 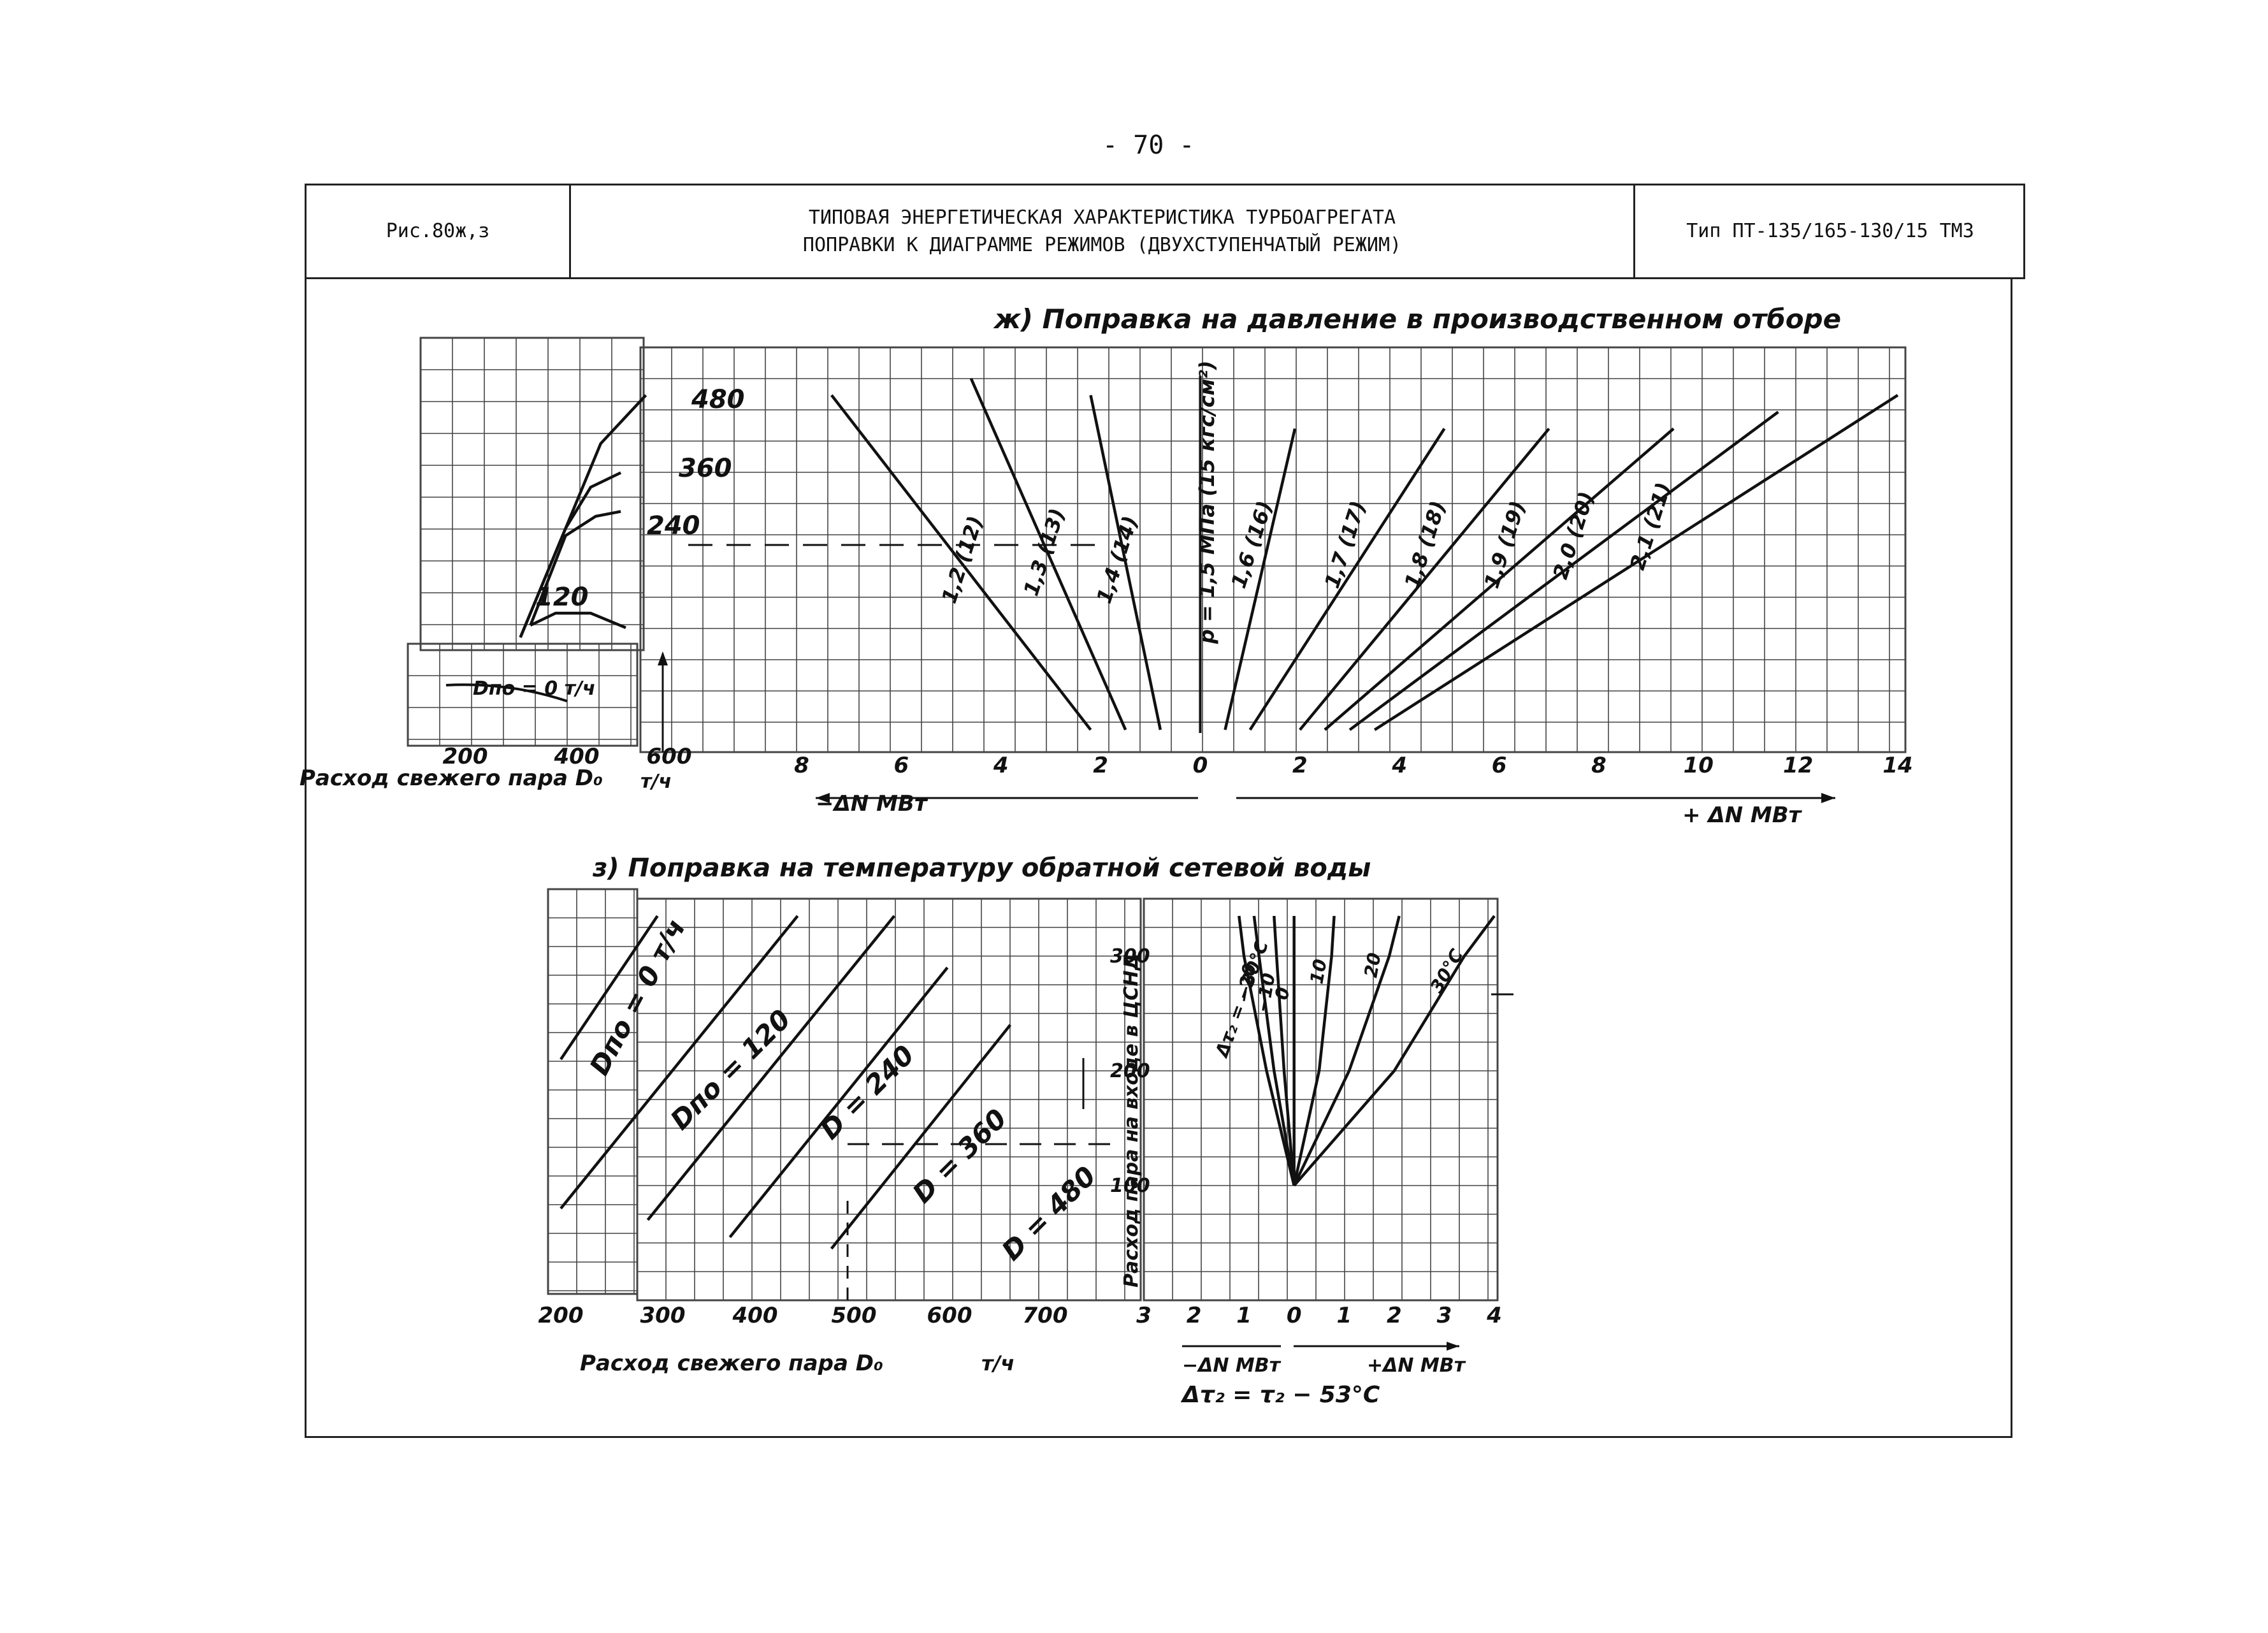 I want to click on chart-z-left-tick-label: 500, so click(x=854, y=1315).